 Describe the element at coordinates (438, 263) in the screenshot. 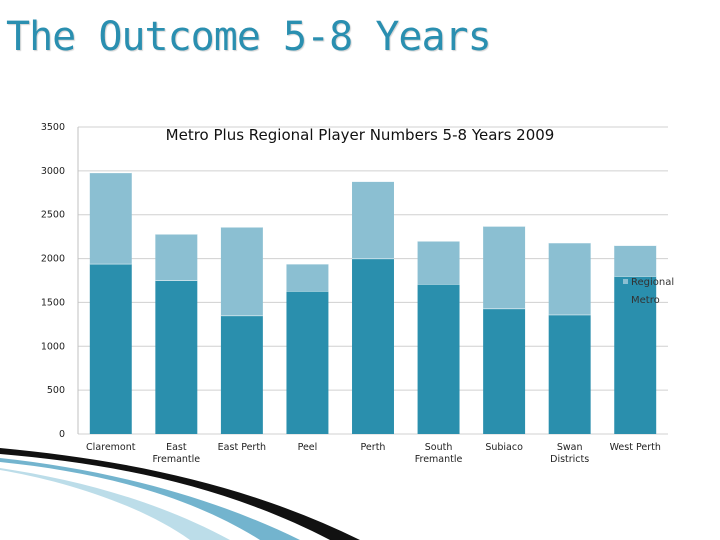

I see `bar-regional-south-fremantle` at that location.